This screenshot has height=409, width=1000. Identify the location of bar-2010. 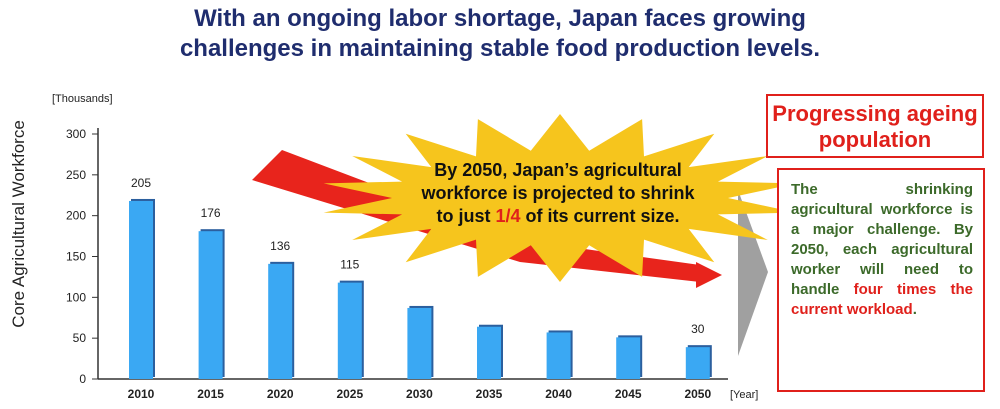
(141, 289).